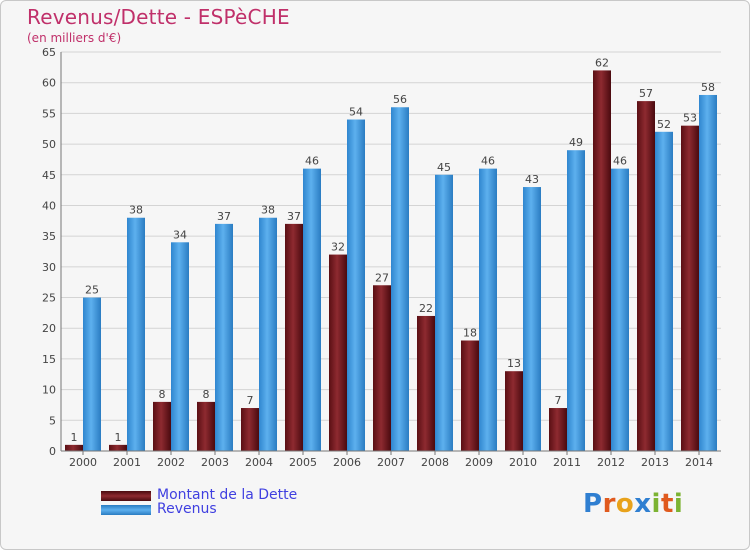  What do you see at coordinates (74, 447) in the screenshot?
I see `bar-dette-2000` at bounding box center [74, 447].